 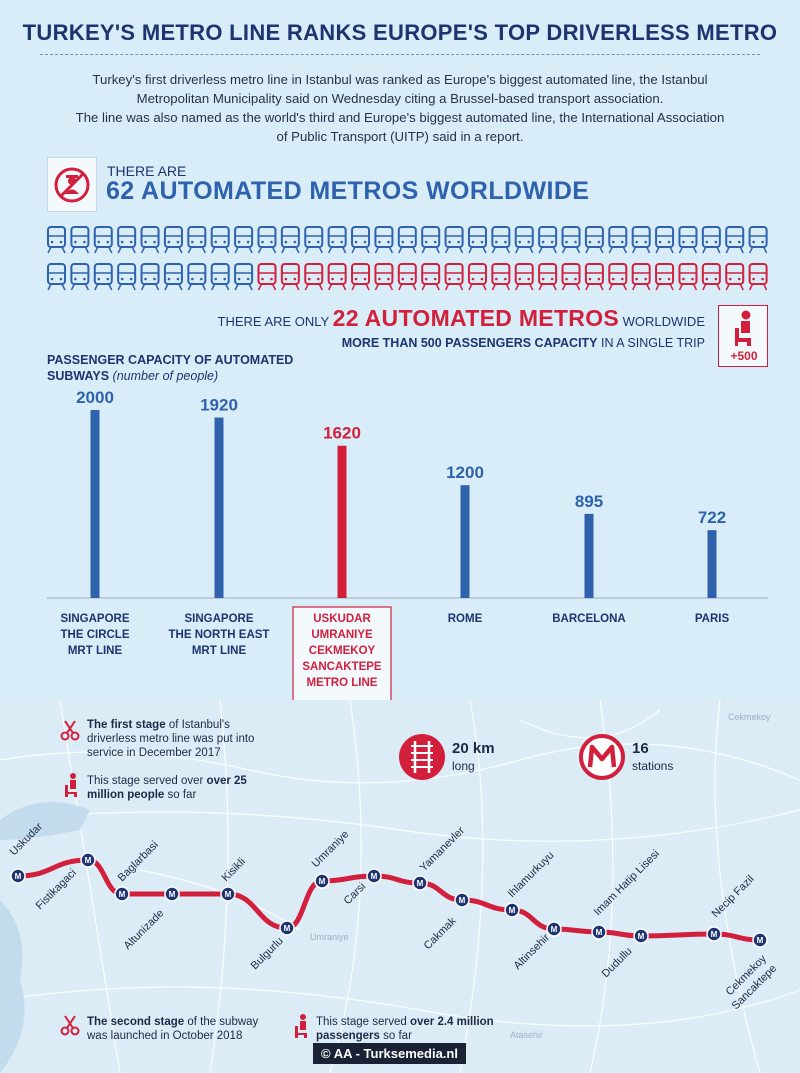 What do you see at coordinates (136, 1022) in the screenshot?
I see `stage2-bold: The second stage` at bounding box center [136, 1022].